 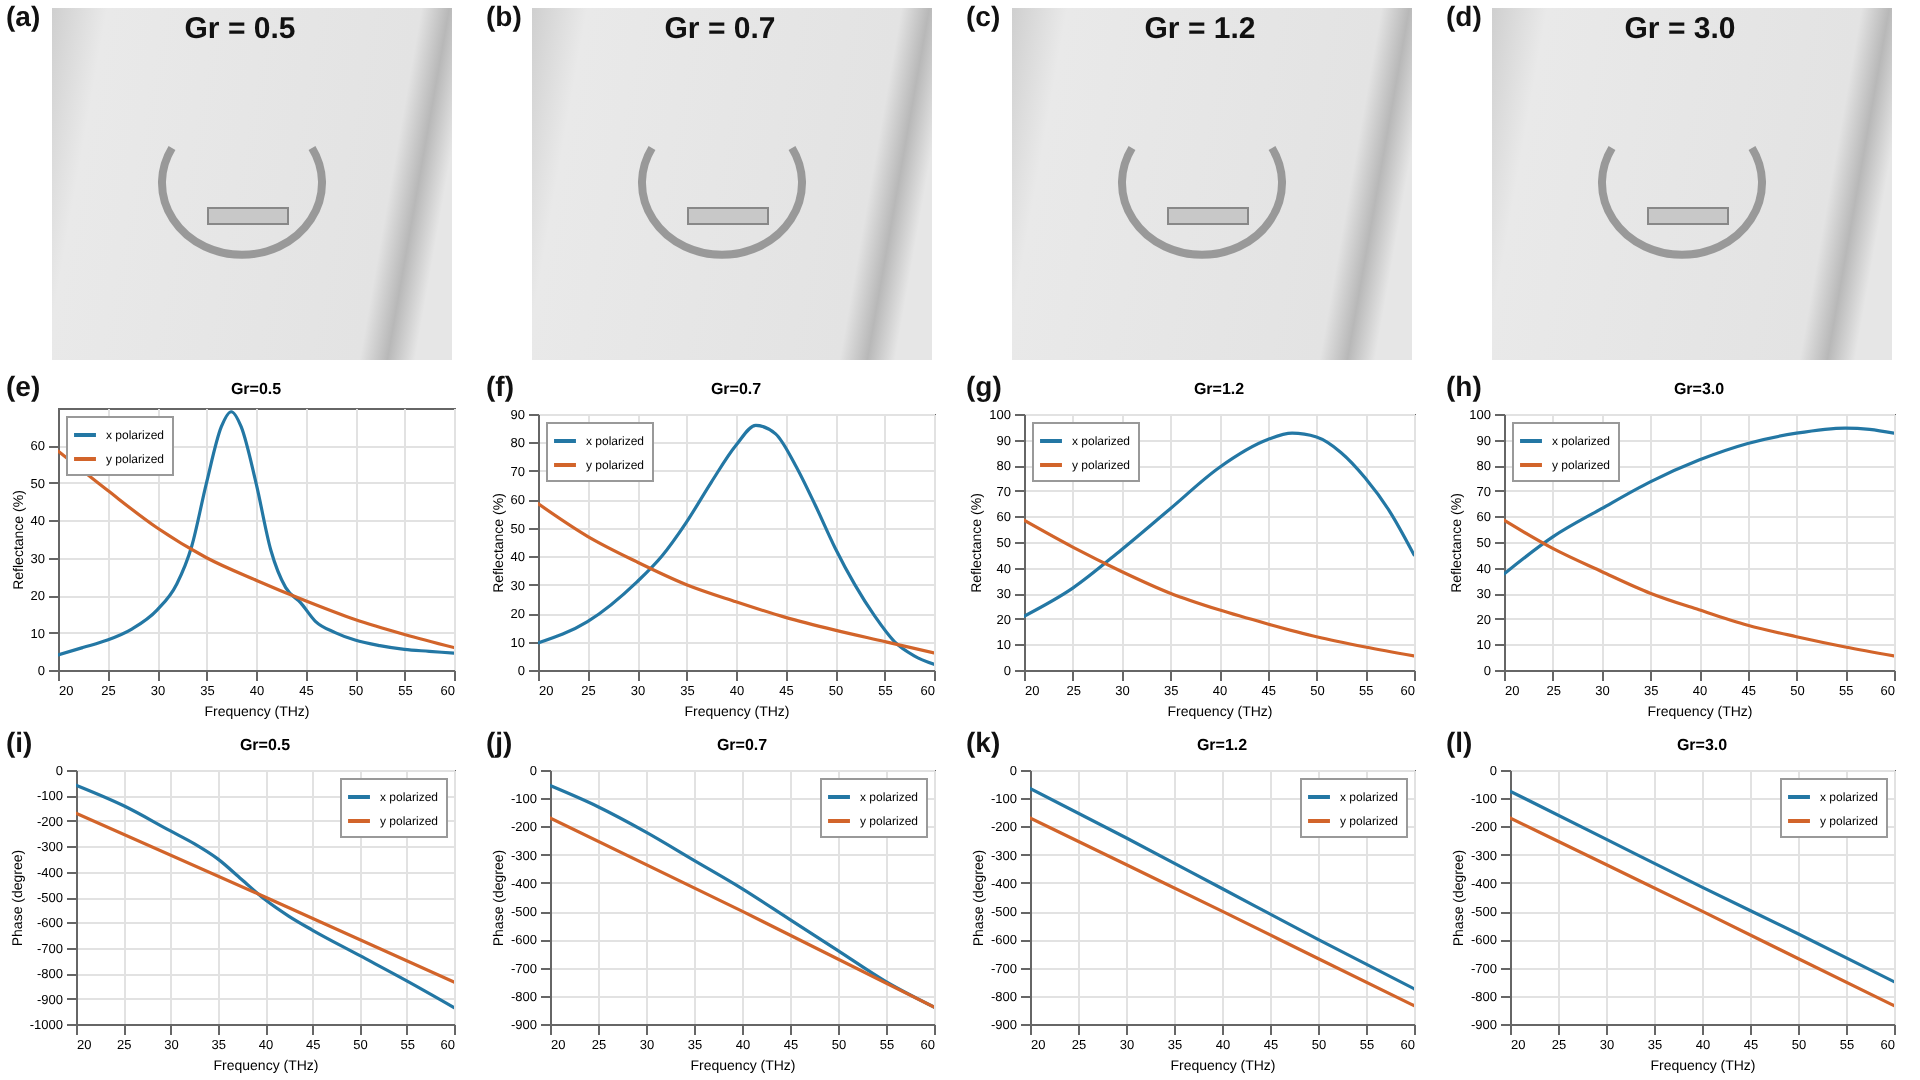 I want to click on text: (i), so click(x=19, y=742).